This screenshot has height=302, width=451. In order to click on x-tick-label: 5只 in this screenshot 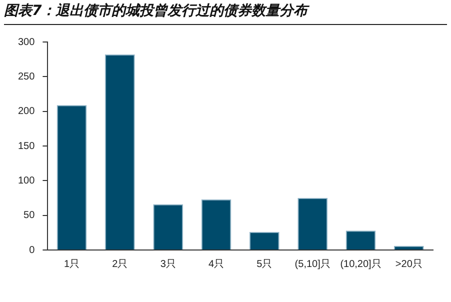, I will do `click(264, 264)`.